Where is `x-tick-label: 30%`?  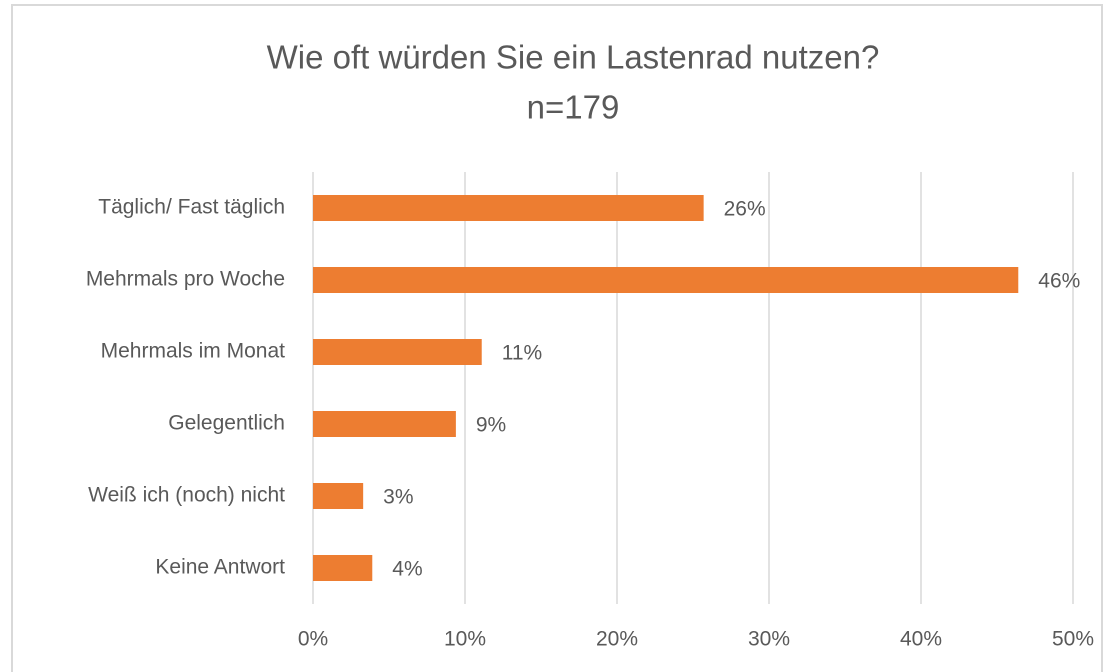 x-tick-label: 30% is located at coordinates (769, 639).